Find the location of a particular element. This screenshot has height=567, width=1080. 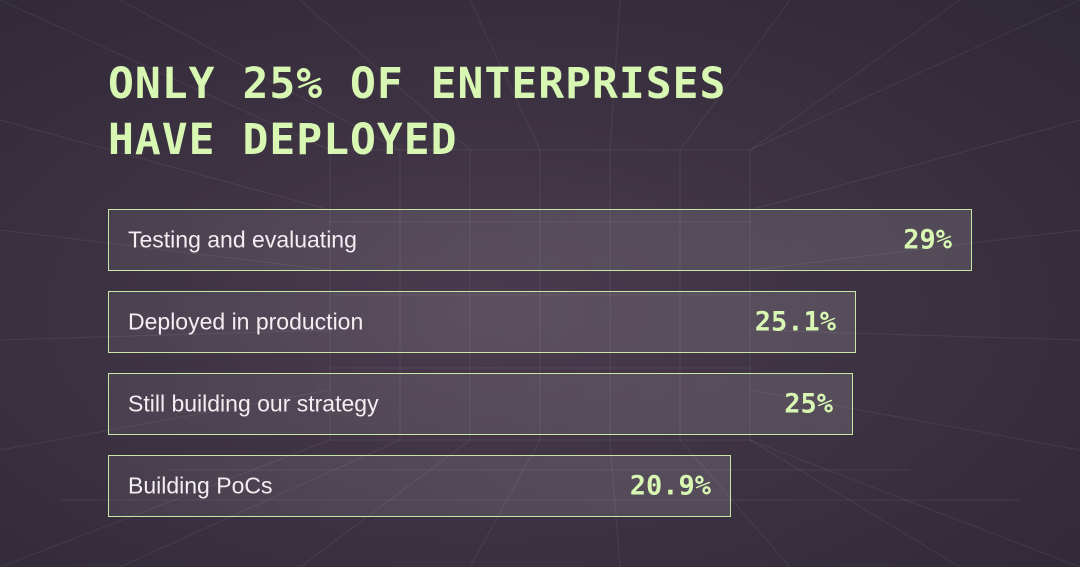

chart-title: ONLY 25% OF ENTERPRISES HAVE DEPLOYED is located at coordinates (508, 112).